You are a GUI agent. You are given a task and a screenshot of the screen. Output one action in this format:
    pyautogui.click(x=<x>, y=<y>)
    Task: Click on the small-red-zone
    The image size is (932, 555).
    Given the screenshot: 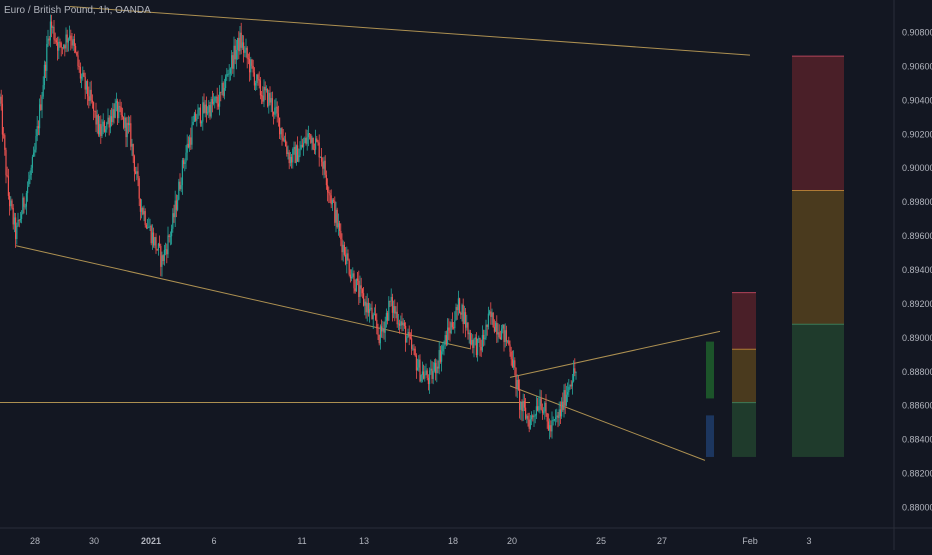 What is the action you would take?
    pyautogui.click(x=744, y=321)
    